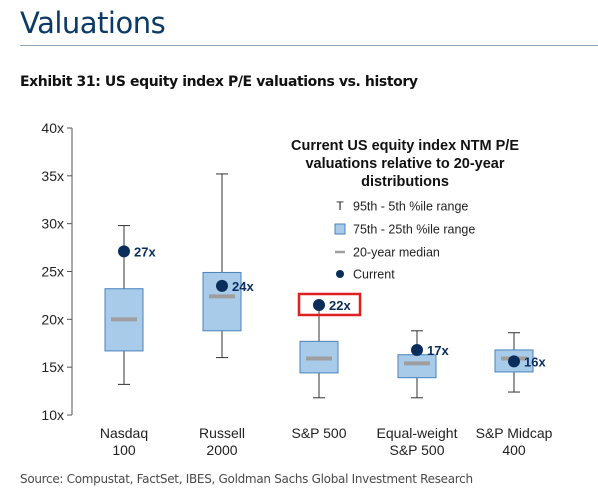 This screenshot has height=501, width=598. I want to click on box-group: 27x, so click(130, 305).